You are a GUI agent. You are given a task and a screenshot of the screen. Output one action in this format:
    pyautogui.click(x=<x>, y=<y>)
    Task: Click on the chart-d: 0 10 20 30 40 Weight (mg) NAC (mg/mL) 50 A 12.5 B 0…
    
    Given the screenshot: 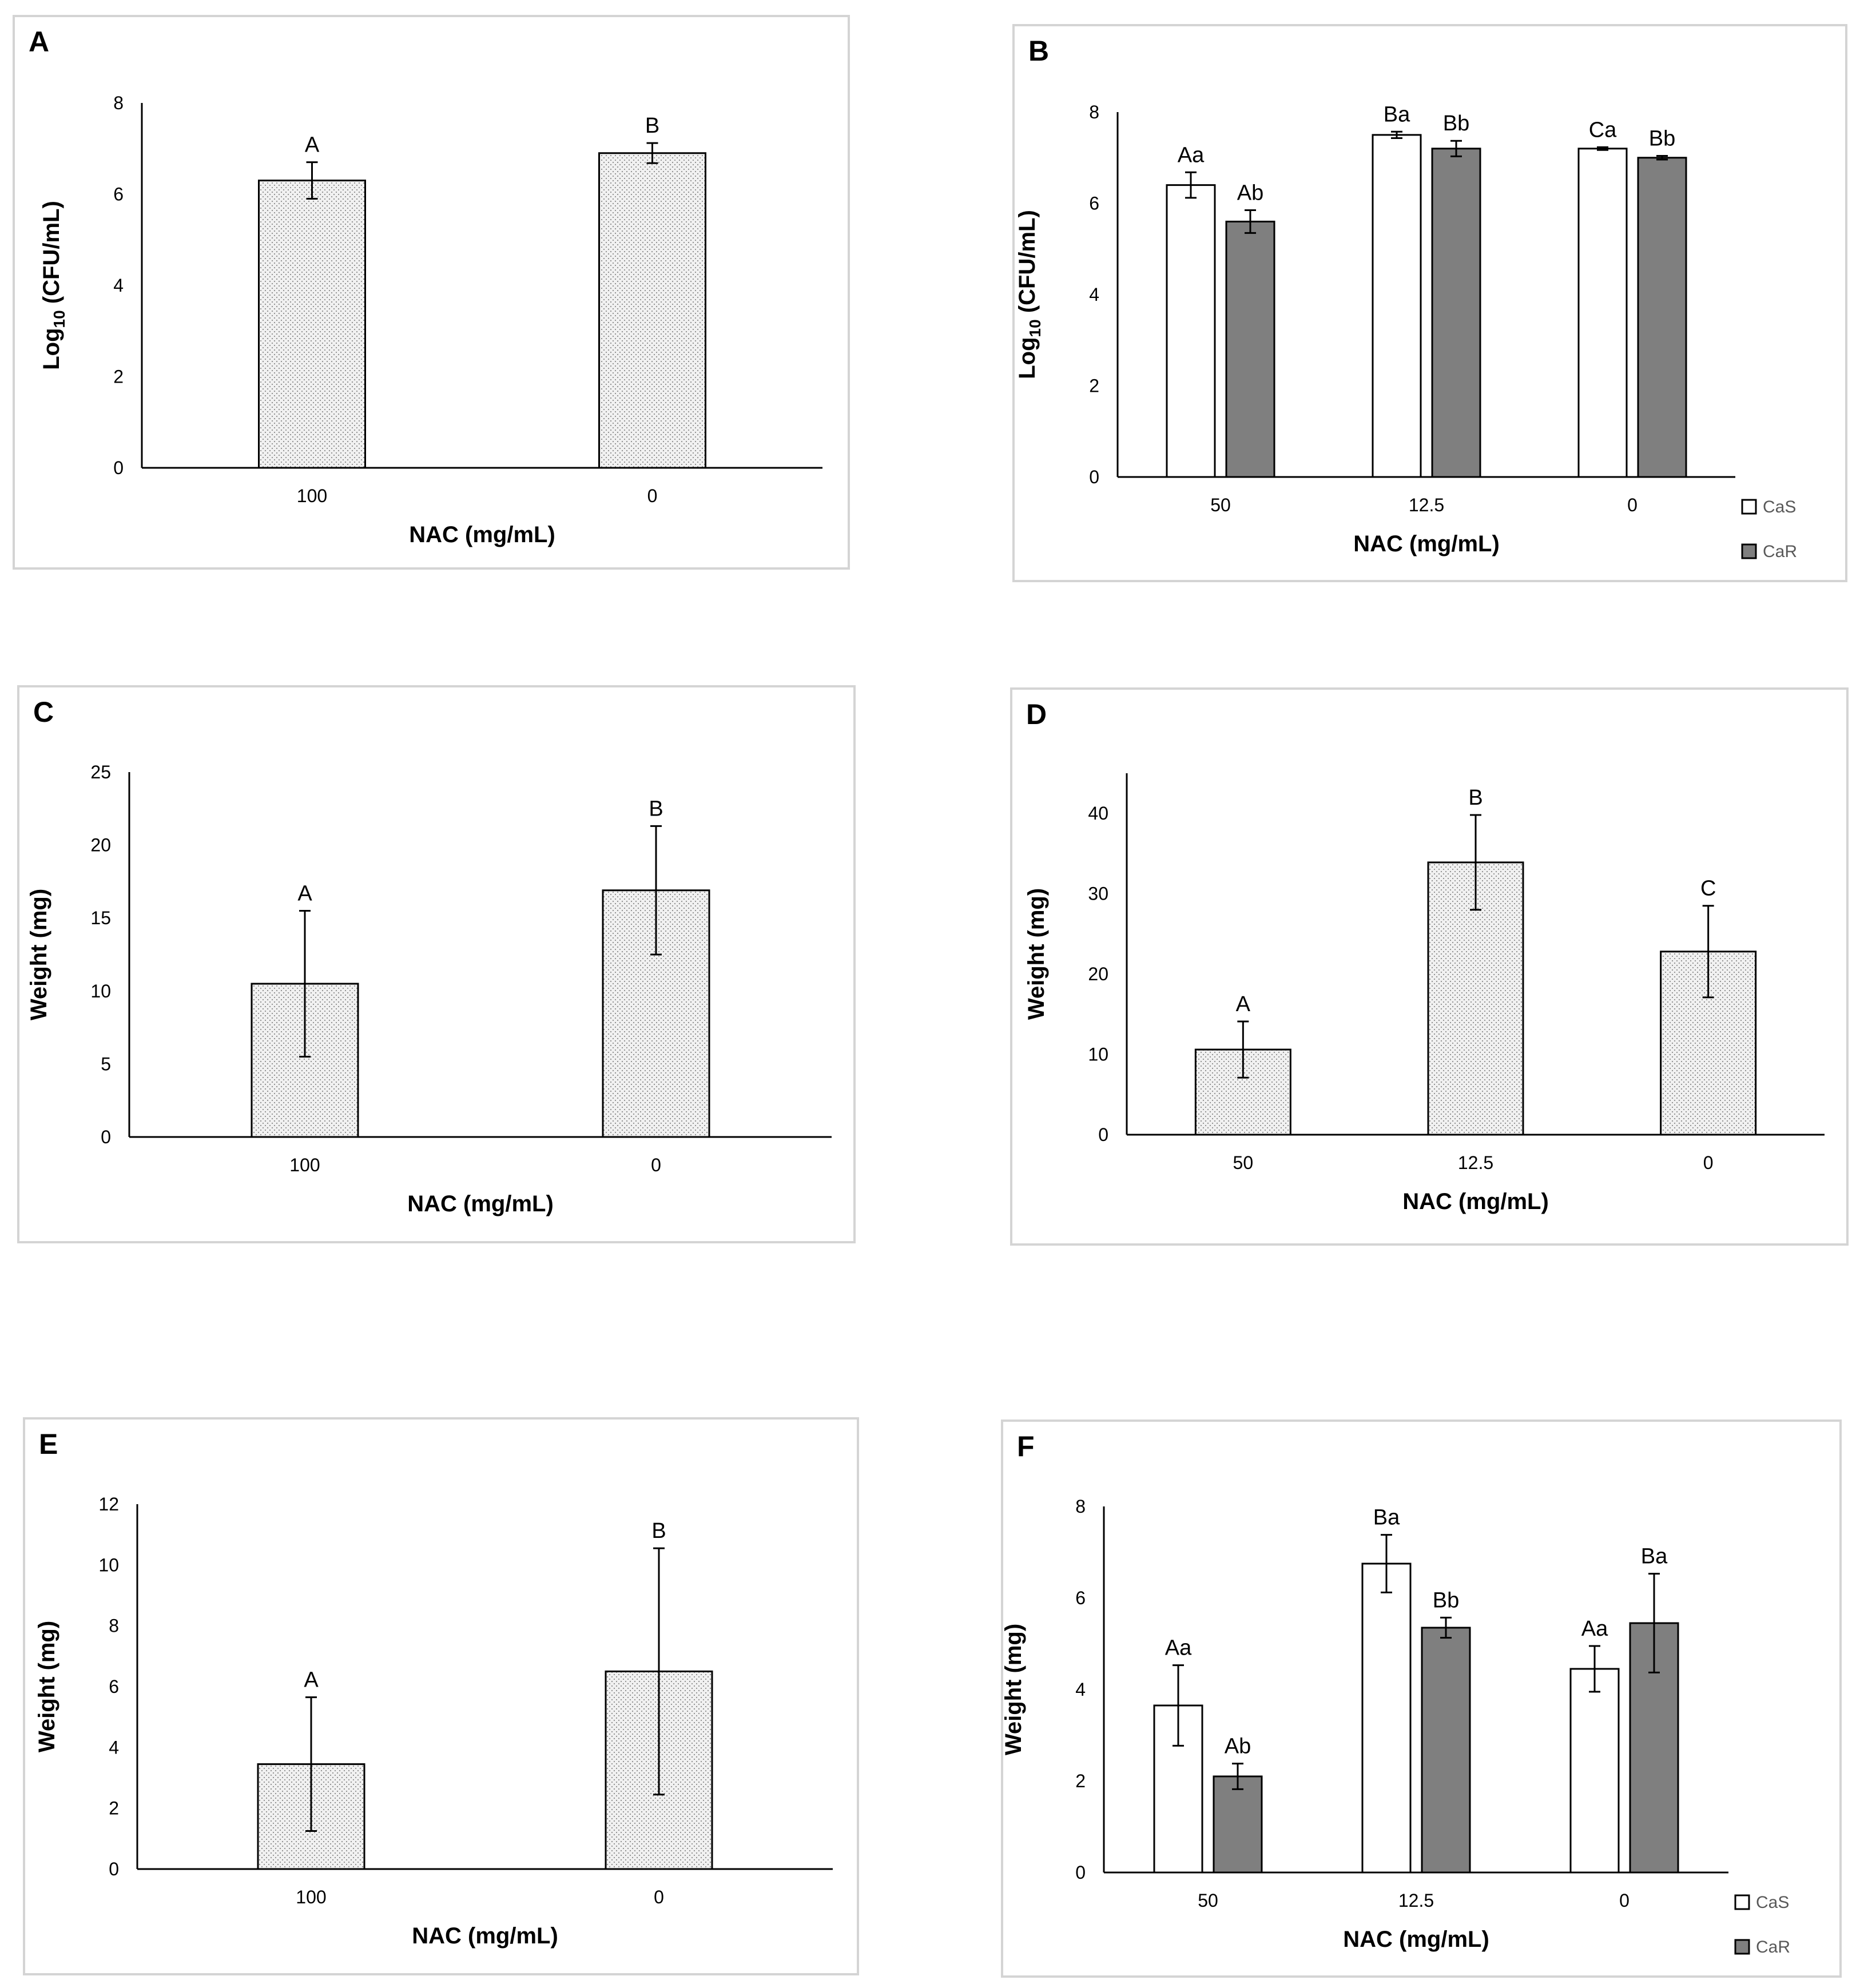 What is the action you would take?
    pyautogui.click(x=1424, y=994)
    